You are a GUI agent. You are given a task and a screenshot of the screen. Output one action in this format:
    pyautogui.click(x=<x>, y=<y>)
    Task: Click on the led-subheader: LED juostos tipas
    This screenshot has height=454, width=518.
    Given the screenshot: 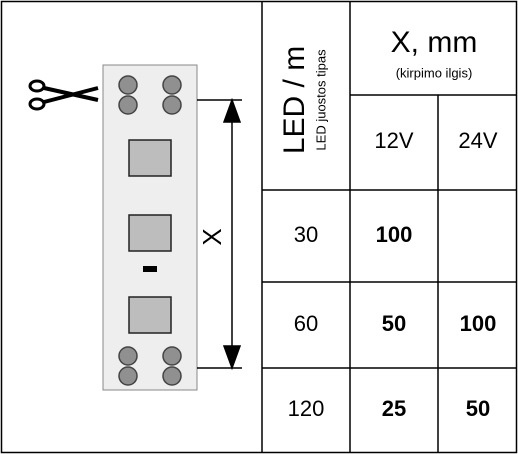 What is the action you would take?
    pyautogui.click(x=320, y=100)
    